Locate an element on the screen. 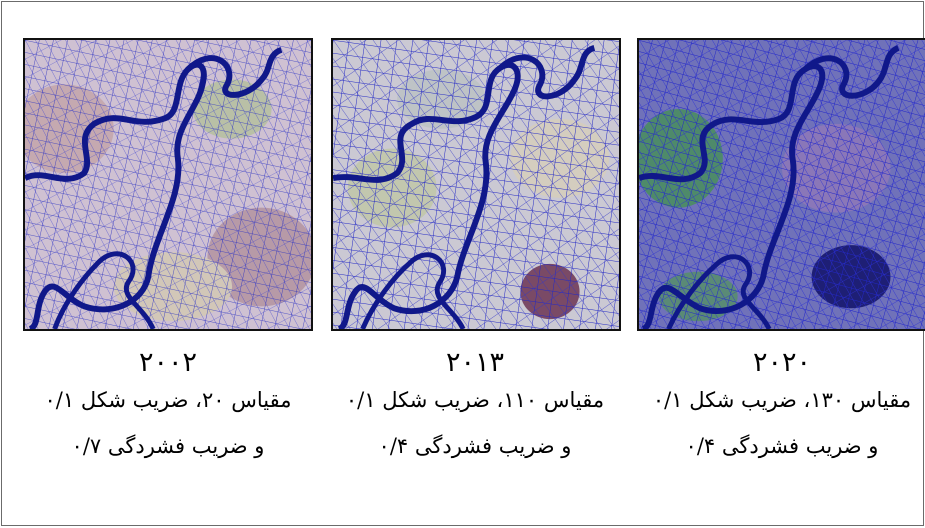  caption-line-1: مقیاس ۲۰، ضریب شکل ۰/۱ is located at coordinates (168, 400).